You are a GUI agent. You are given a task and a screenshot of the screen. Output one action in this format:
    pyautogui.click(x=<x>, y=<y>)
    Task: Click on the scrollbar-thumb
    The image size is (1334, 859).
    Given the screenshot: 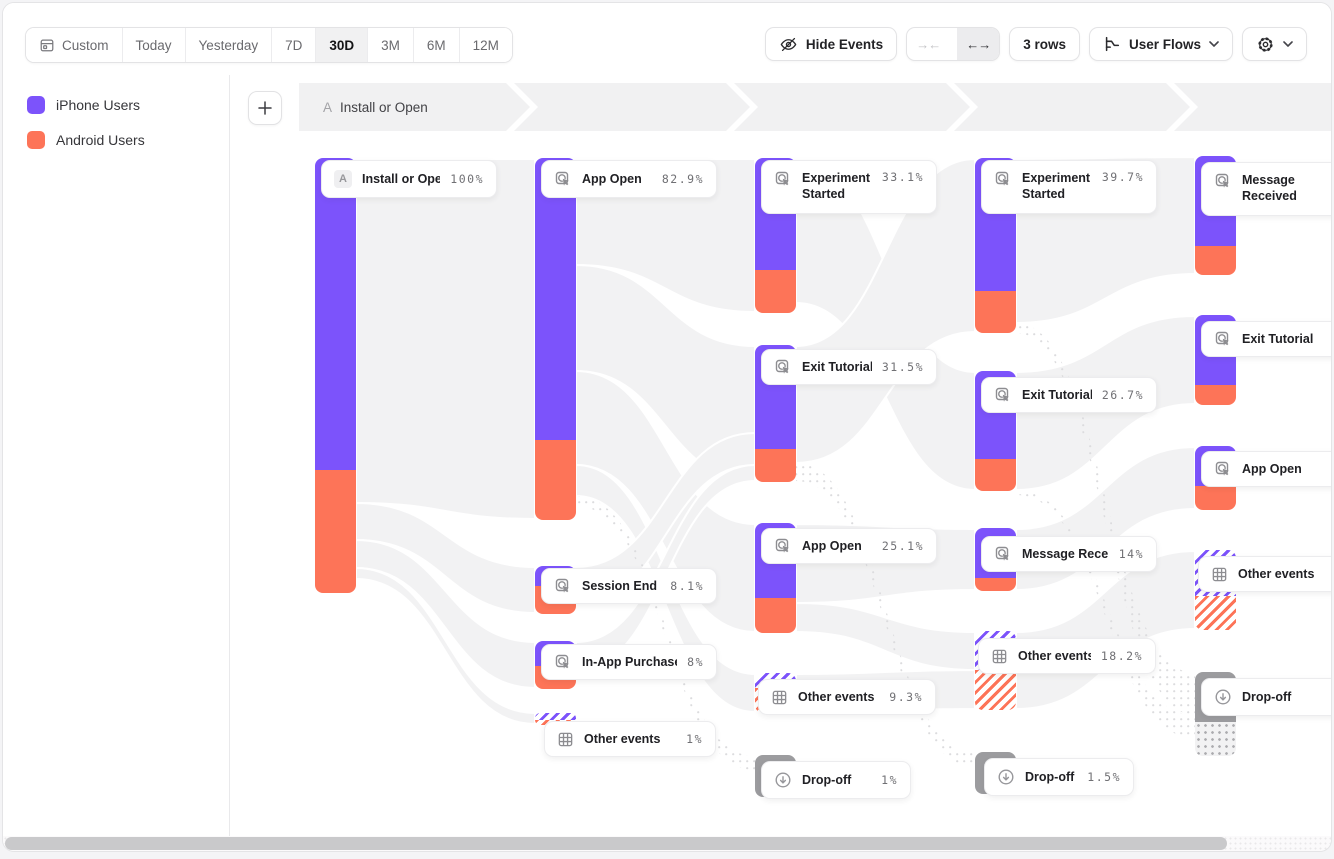 What is the action you would take?
    pyautogui.click(x=616, y=843)
    